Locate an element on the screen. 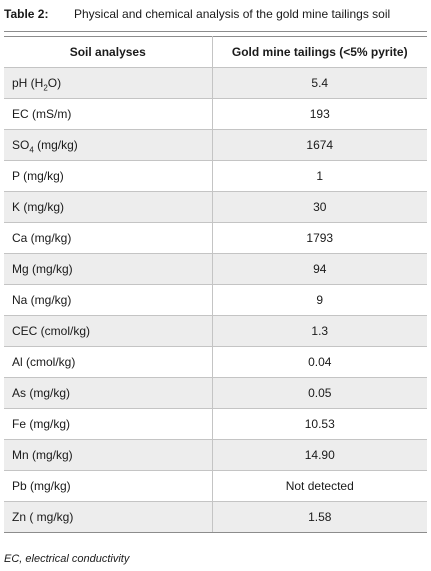 Image resolution: width=431 pixels, height=571 pixels. tailings-value: 14.90 is located at coordinates (319, 455).